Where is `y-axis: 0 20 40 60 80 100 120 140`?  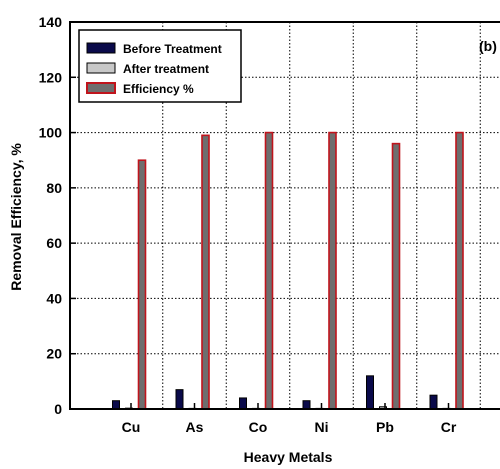
y-axis: 0 20 40 60 80 100 120 140 is located at coordinates (57, 215).